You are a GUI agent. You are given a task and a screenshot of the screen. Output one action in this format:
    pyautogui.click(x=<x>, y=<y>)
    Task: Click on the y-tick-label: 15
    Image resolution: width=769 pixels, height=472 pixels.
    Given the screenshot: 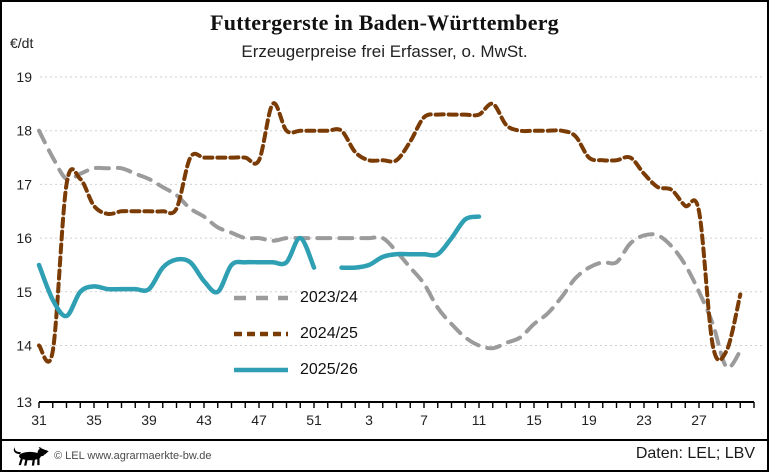 What is the action you would take?
    pyautogui.click(x=24, y=292)
    